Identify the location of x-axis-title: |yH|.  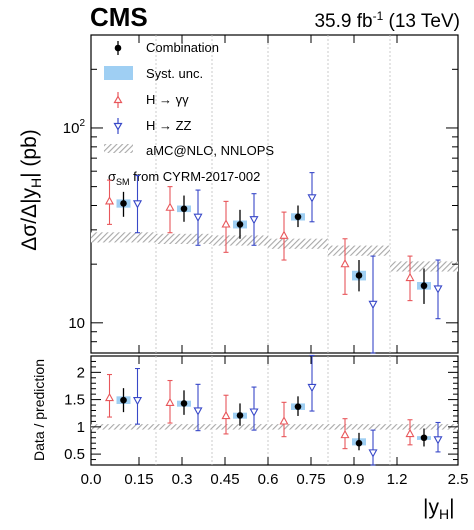
(439, 509).